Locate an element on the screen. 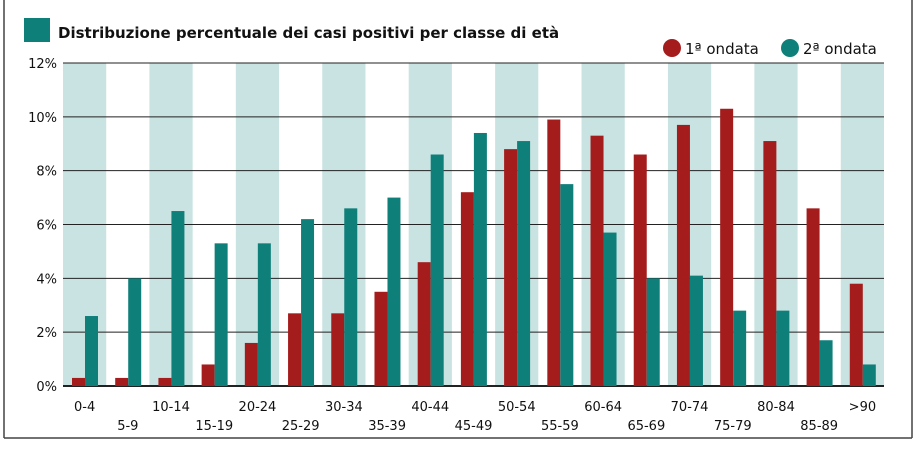 Image resolution: width=918 pixels, height=449 pixels. title-marker-square is located at coordinates (37, 30).